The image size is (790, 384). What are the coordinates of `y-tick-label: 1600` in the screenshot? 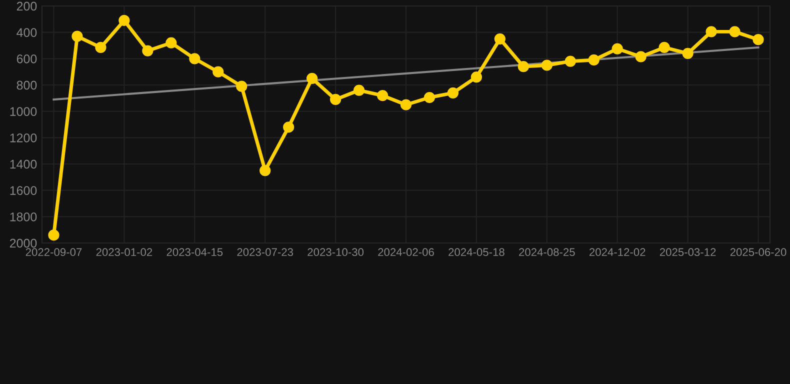 It's located at (23, 190).